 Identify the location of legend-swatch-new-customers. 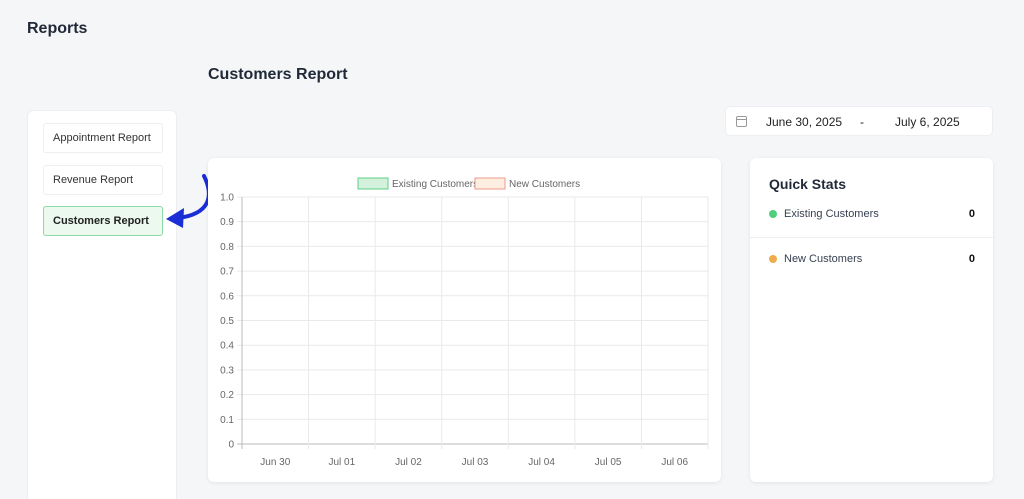
(490, 183).